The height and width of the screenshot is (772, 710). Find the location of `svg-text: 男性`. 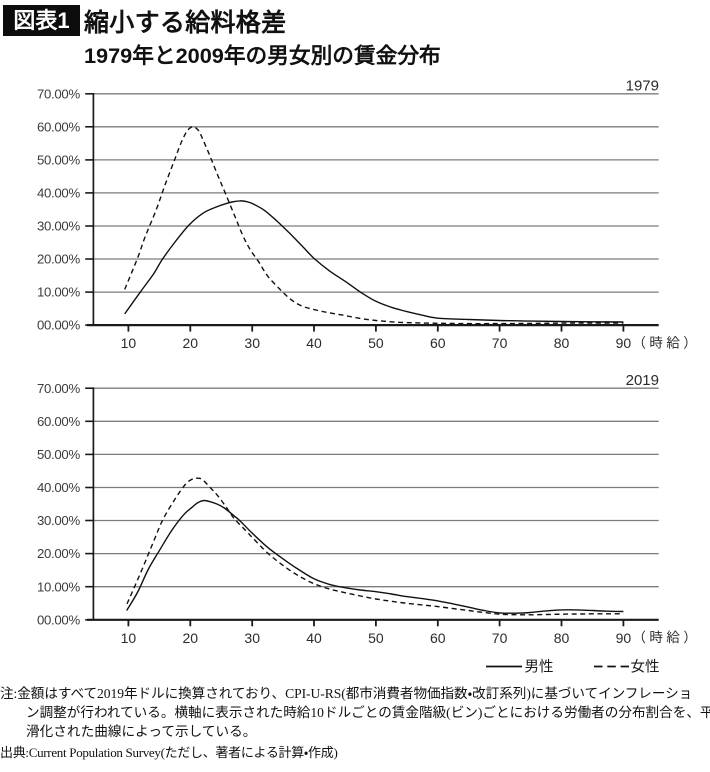

svg-text: 男性 is located at coordinates (539, 667).